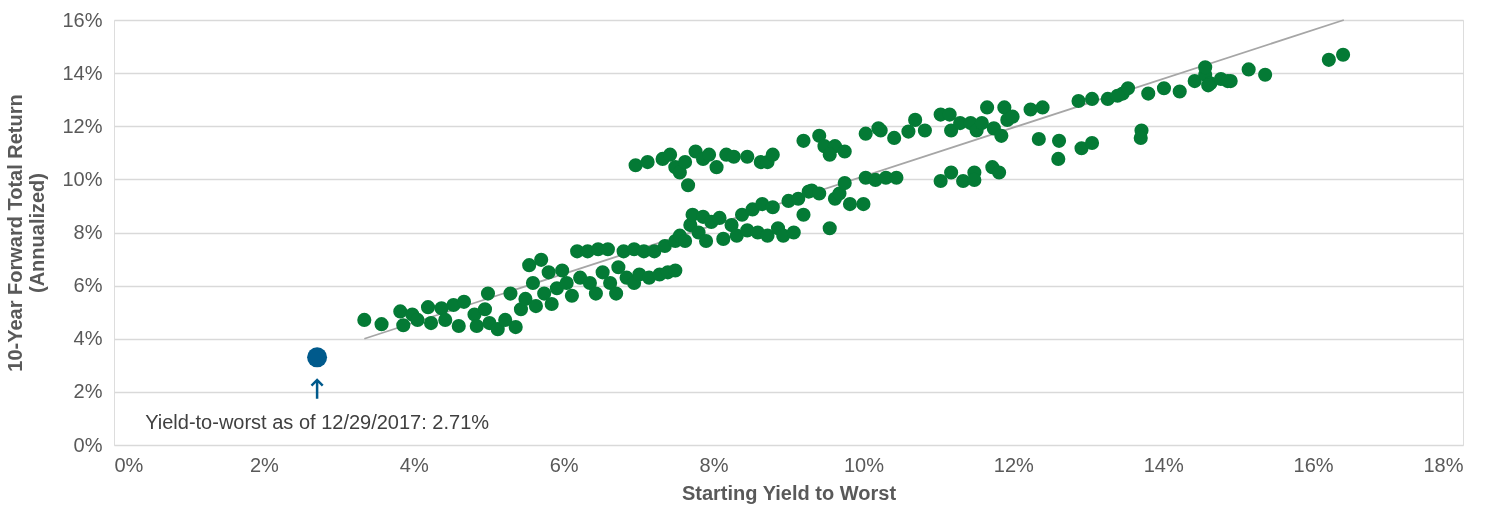 This screenshot has height=505, width=1488. I want to click on annotation: Yield-to-worst as of 12/29/2017: 2.71%, so click(317, 422).